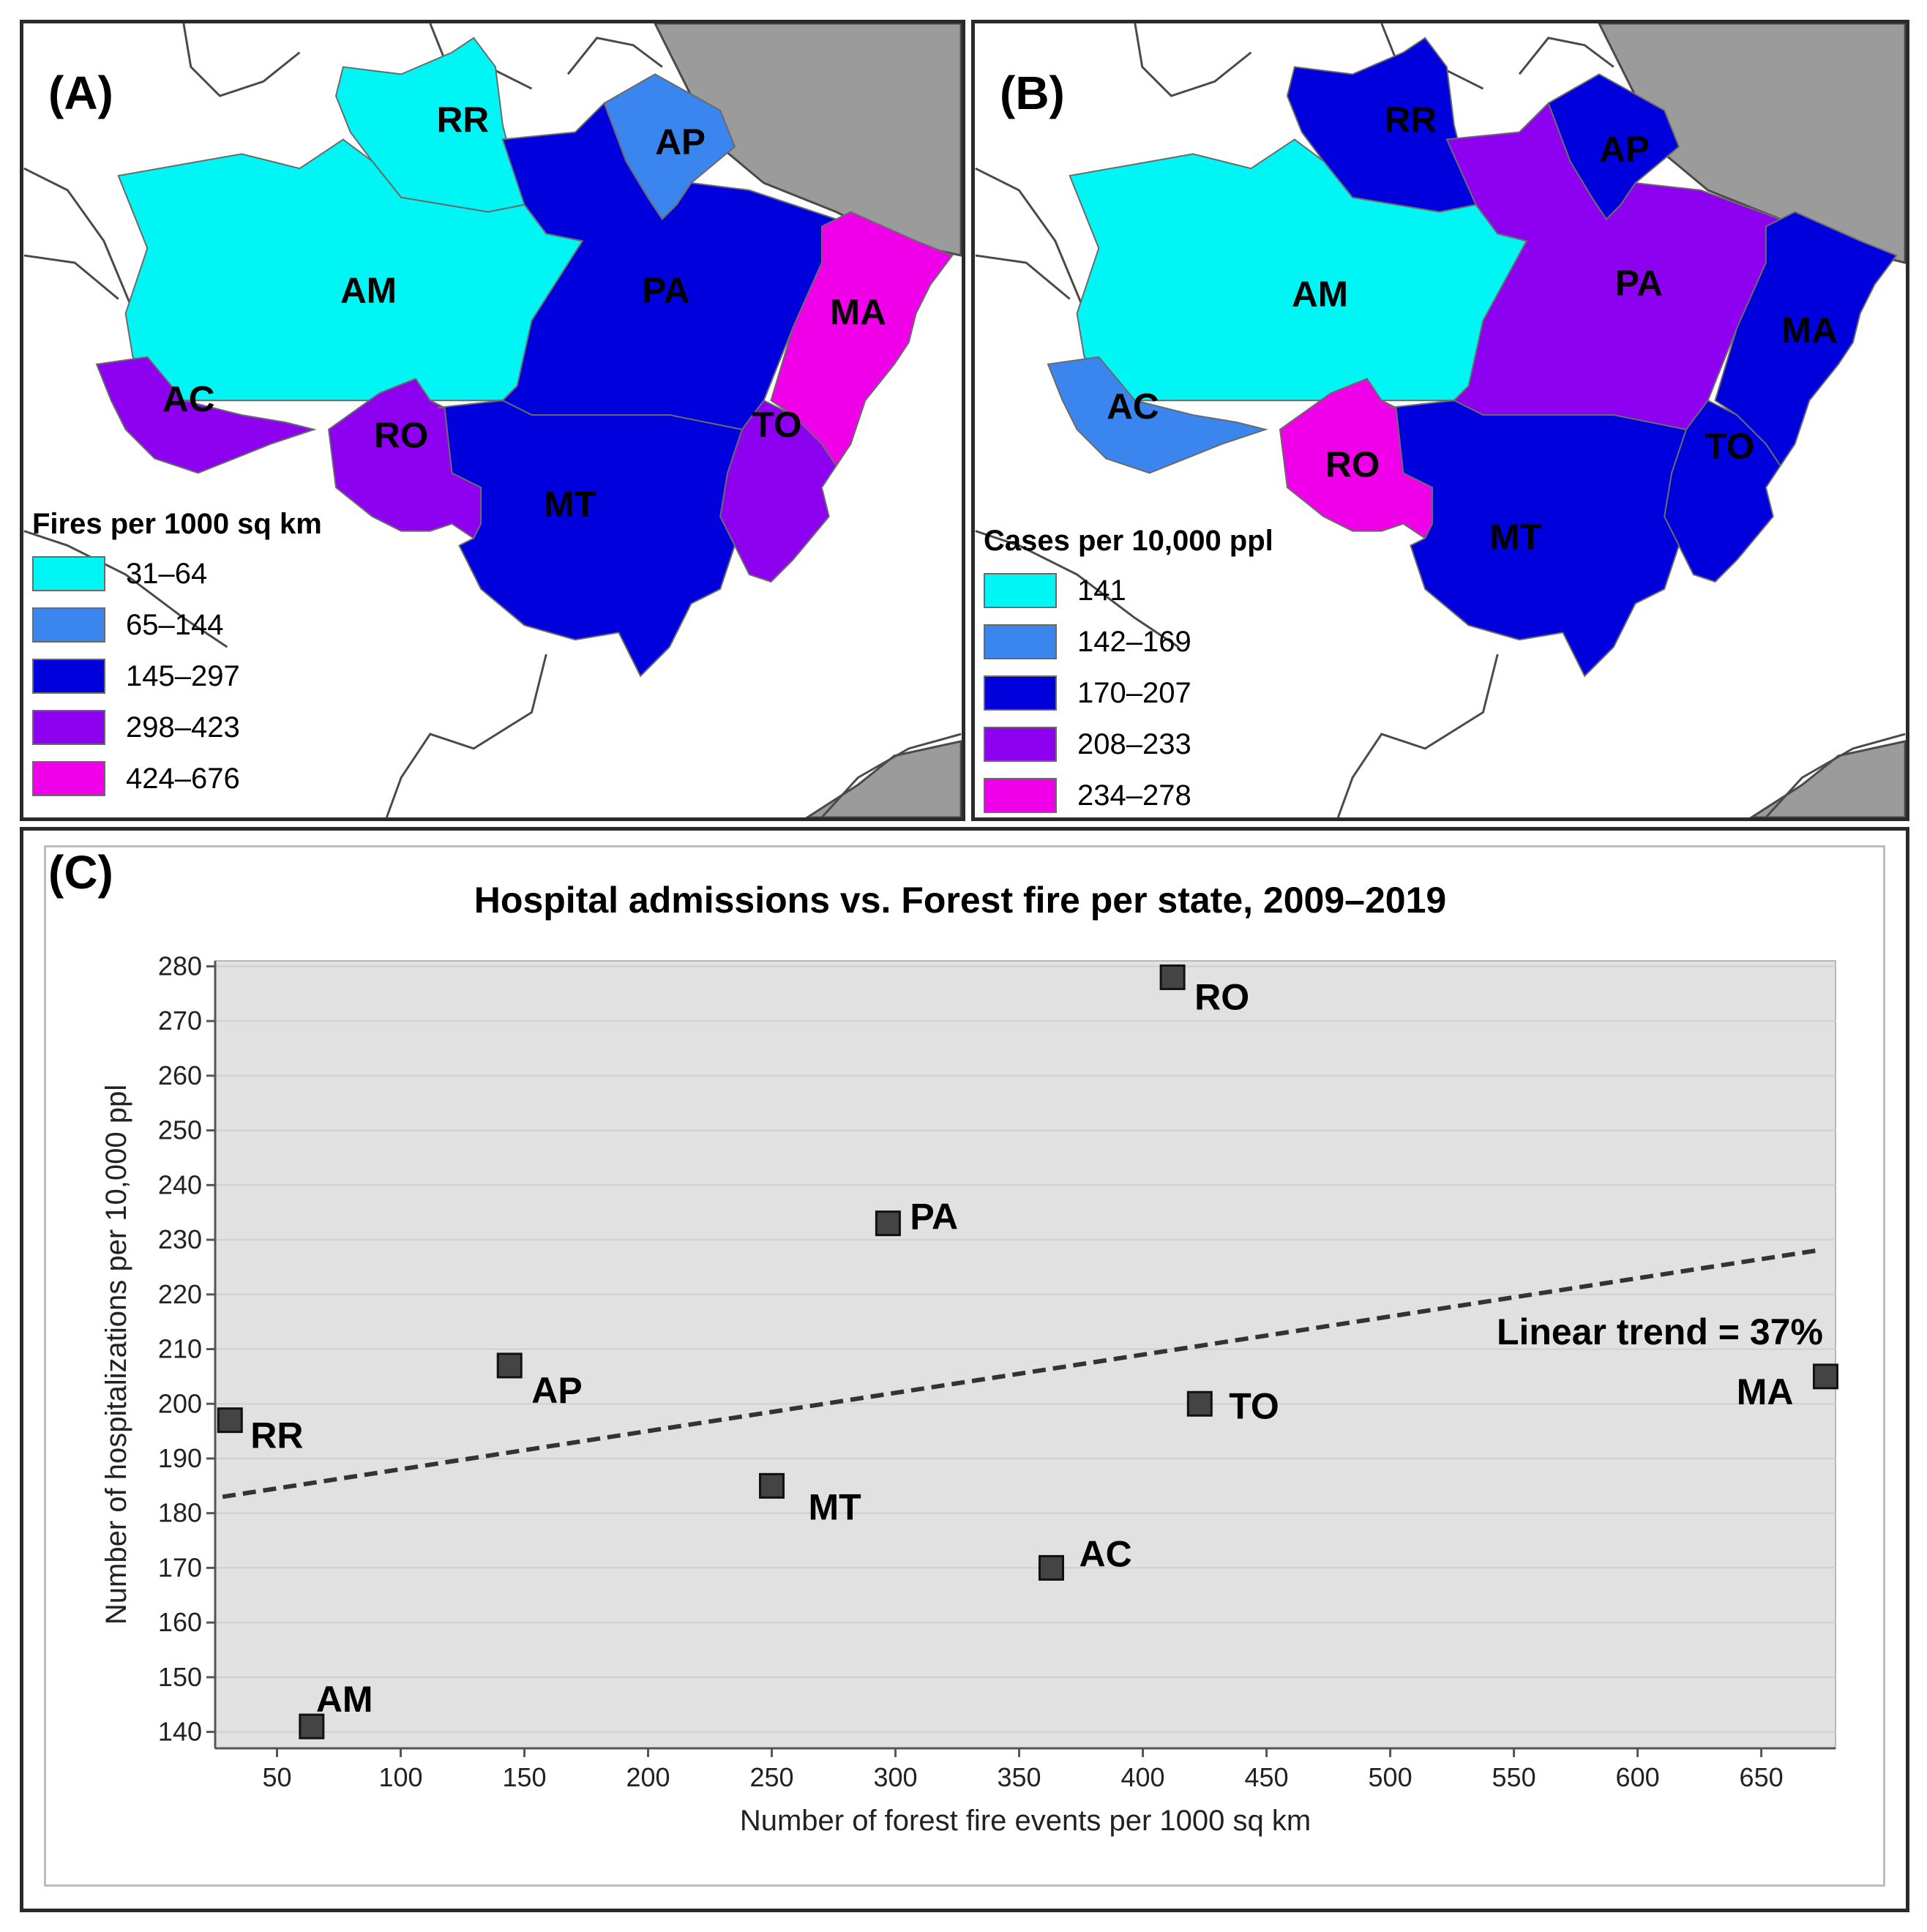 Image resolution: width=1927 pixels, height=1932 pixels. What do you see at coordinates (276, 1435) in the screenshot?
I see `point-label-RR: RR` at bounding box center [276, 1435].